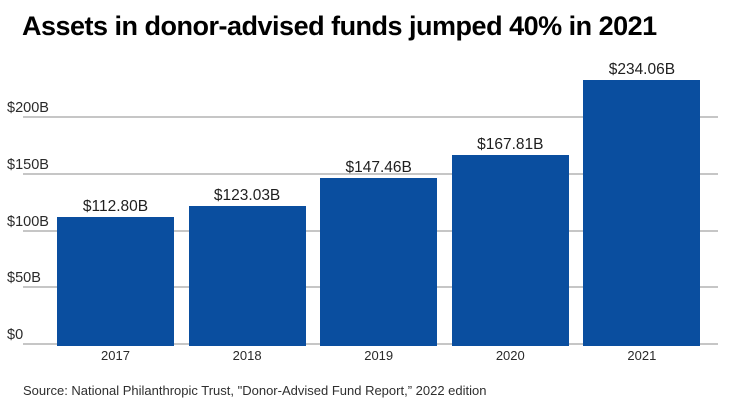 This screenshot has width=740, height=416. Describe the element at coordinates (28, 221) in the screenshot. I see `y-axis-tick-label: $100B` at that location.